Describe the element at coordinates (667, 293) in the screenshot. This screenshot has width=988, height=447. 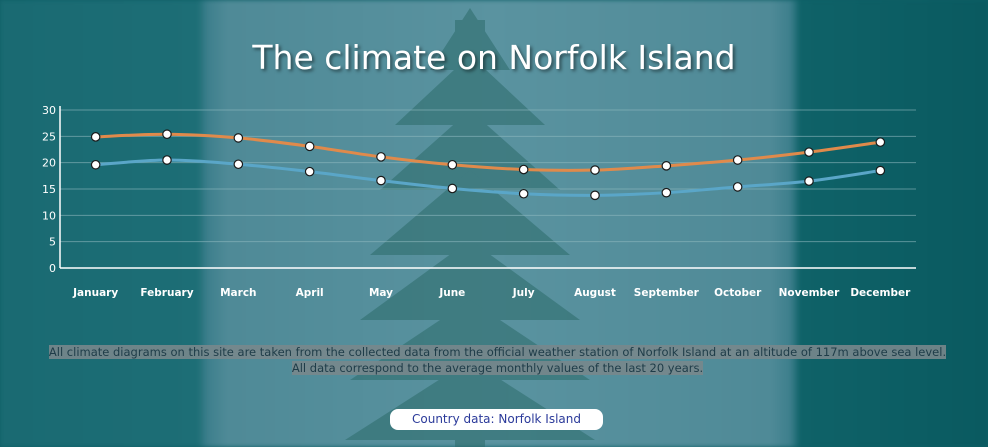
I see `x-tick-label: September` at that location.